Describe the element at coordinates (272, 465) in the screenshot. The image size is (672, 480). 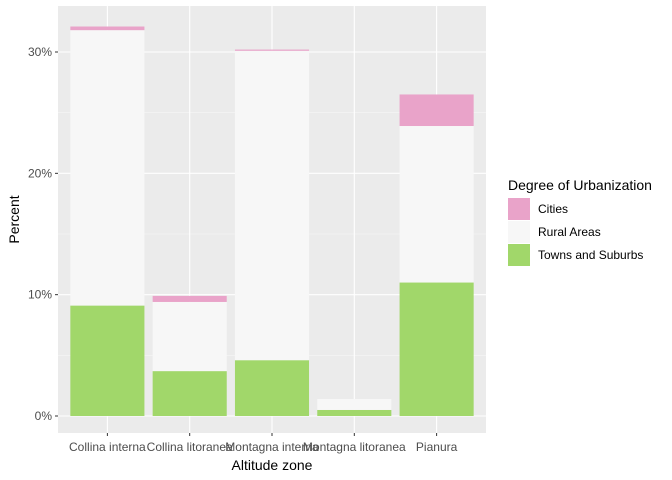
I see `x-axis-title: Altitude zone` at that location.